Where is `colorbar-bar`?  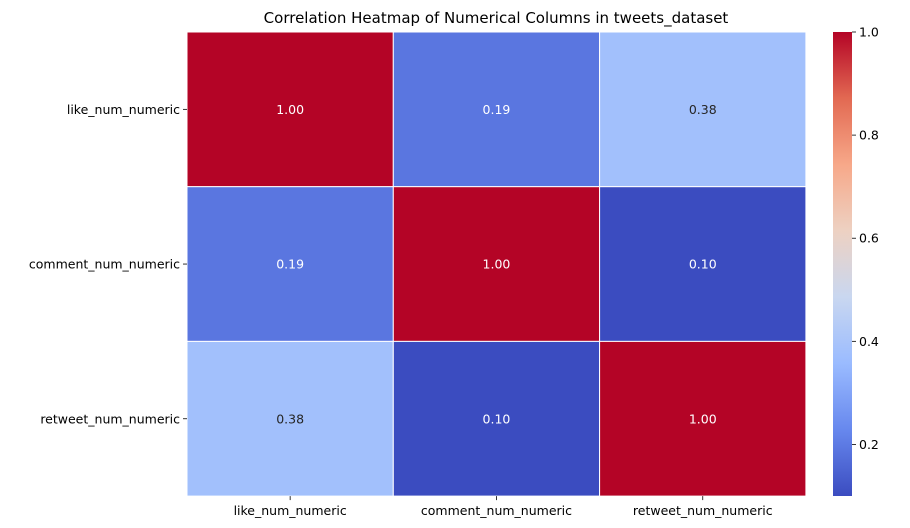 colorbar-bar is located at coordinates (842, 264).